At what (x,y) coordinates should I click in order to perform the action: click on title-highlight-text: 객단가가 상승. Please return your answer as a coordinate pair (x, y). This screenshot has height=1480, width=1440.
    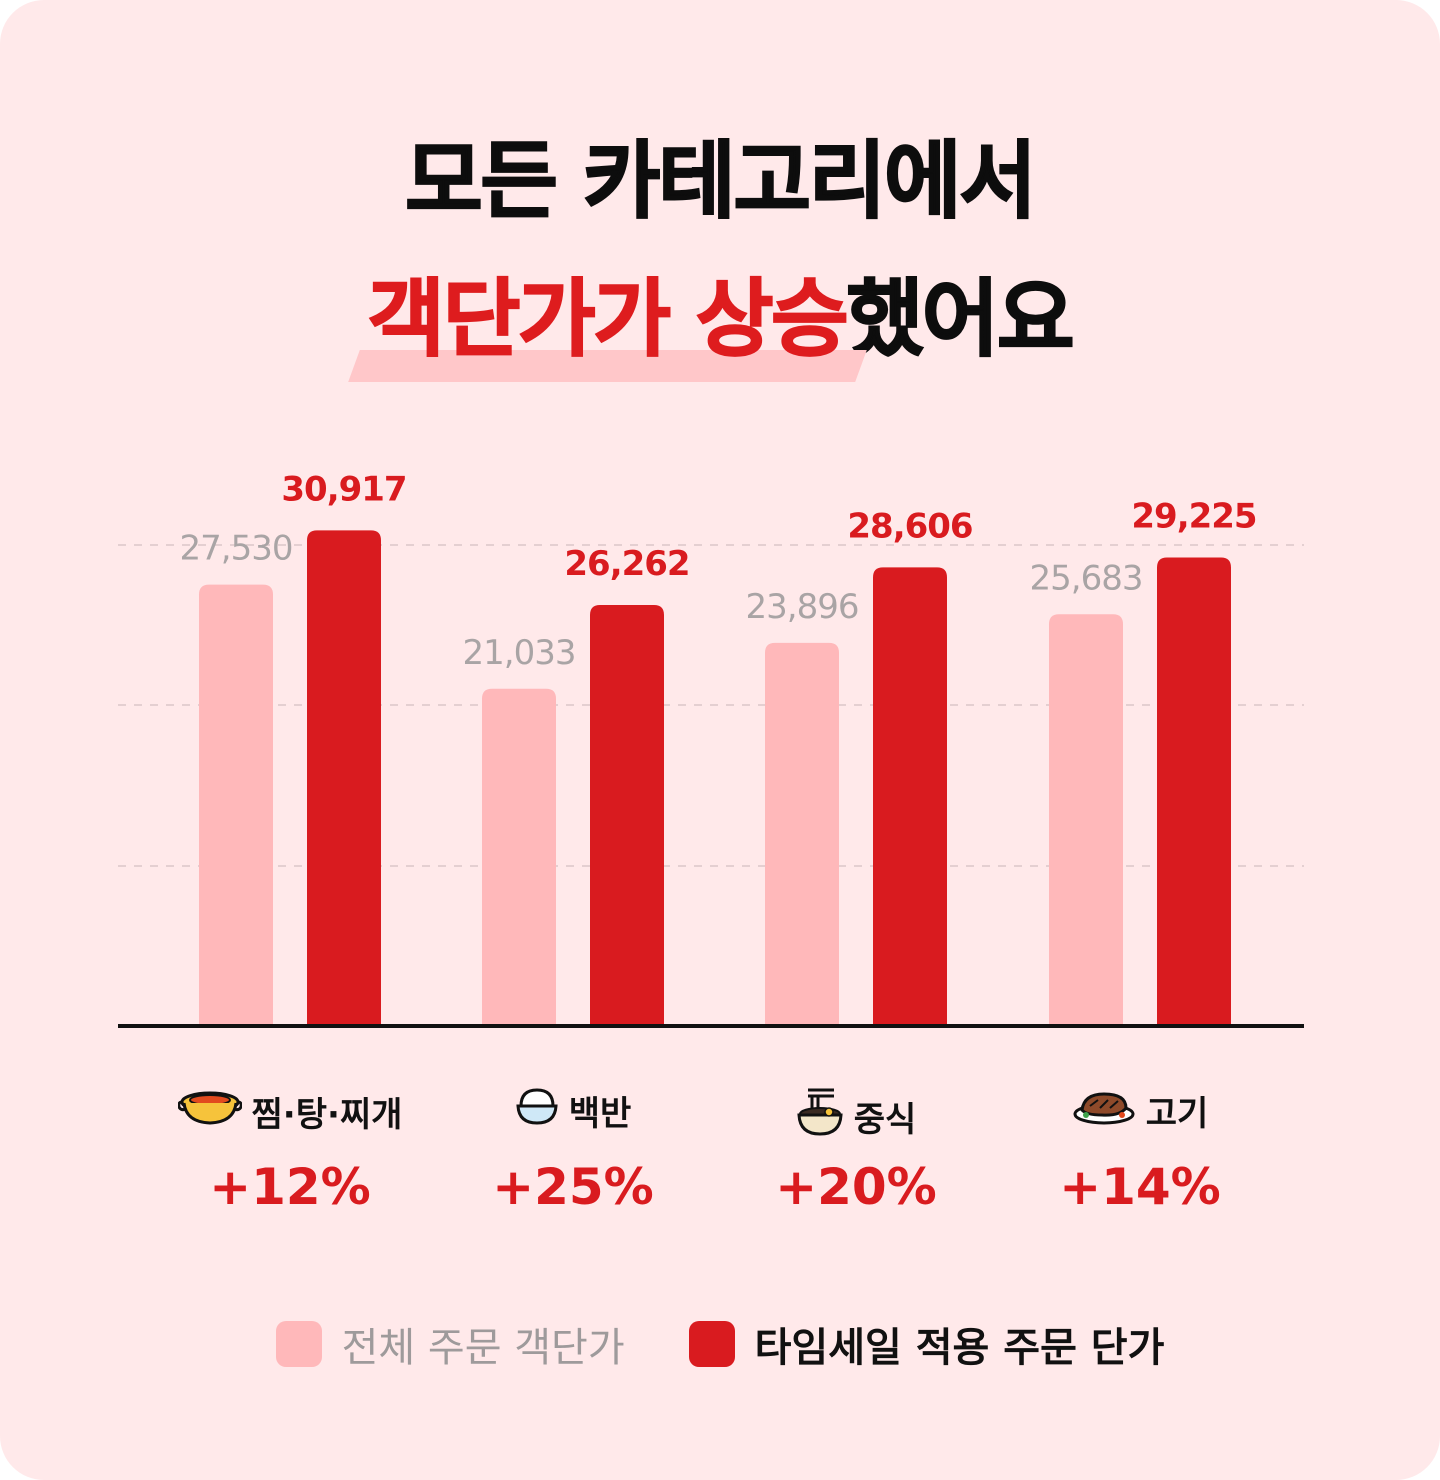
    Looking at the image, I should click on (608, 319).